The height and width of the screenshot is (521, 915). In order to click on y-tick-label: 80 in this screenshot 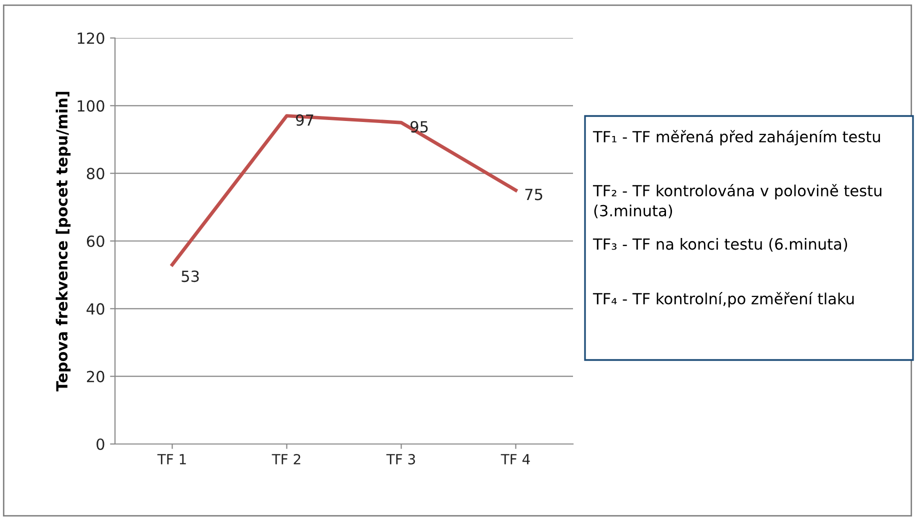, I will do `click(95, 174)`.